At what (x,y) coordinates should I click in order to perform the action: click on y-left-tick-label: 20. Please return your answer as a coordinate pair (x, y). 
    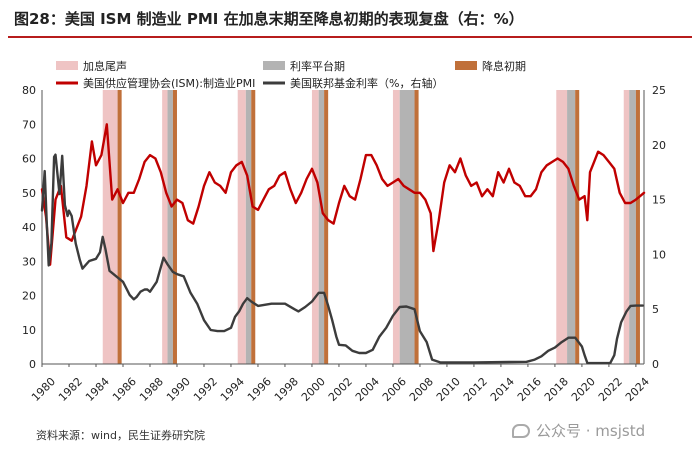
    Looking at the image, I should click on (29, 296).